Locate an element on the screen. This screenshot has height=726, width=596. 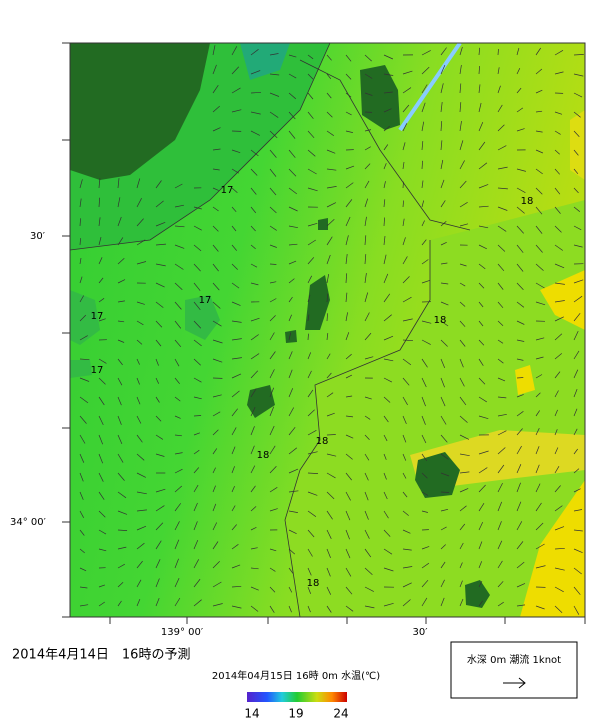
subtitle: 2014年04月15日 16時 0m 水温(℃) is located at coordinates (296, 675).